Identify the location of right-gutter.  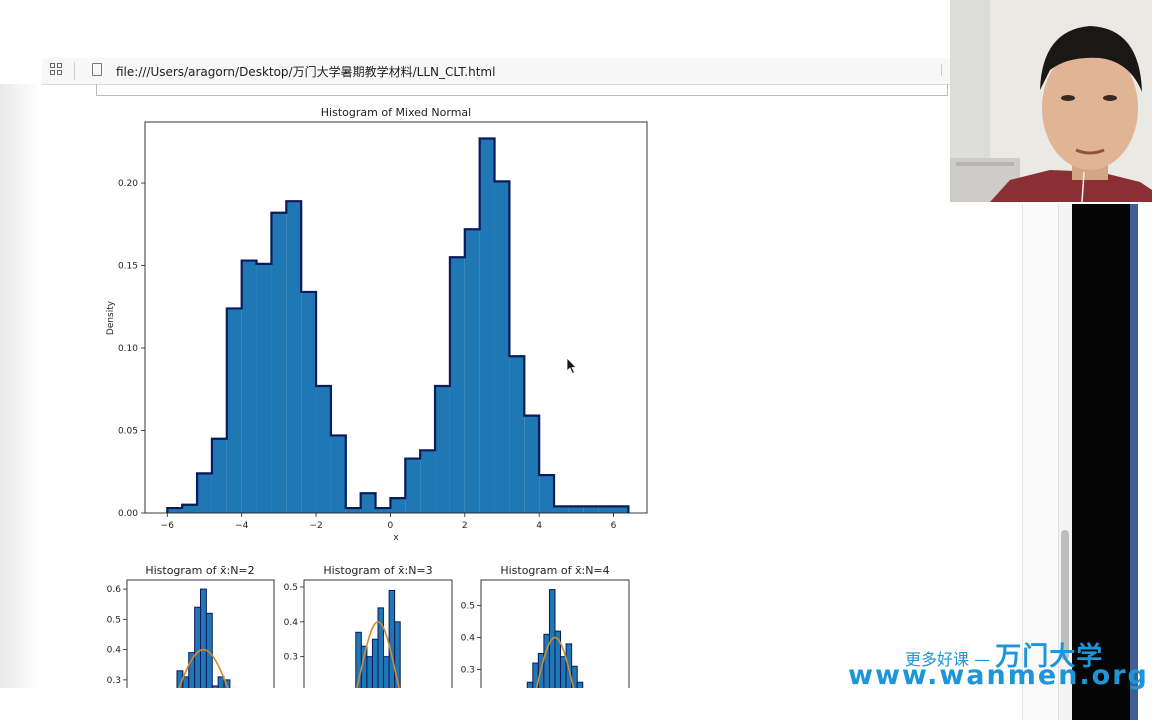
(1040, 462).